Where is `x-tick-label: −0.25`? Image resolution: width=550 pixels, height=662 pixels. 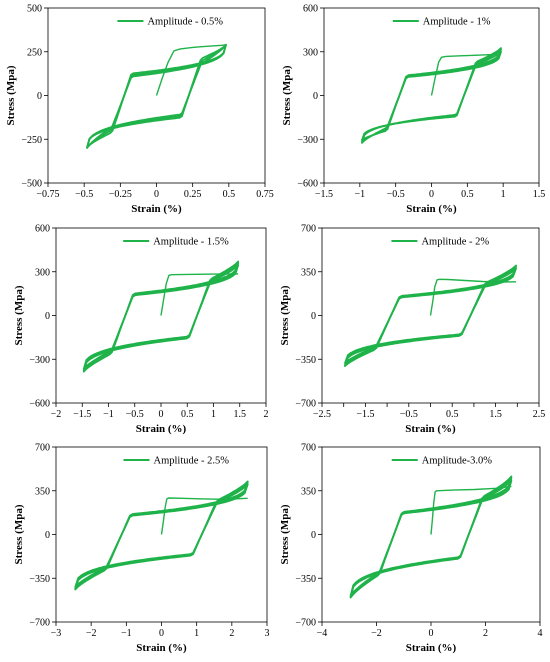
x-tick-label: −0.25 is located at coordinates (120, 194).